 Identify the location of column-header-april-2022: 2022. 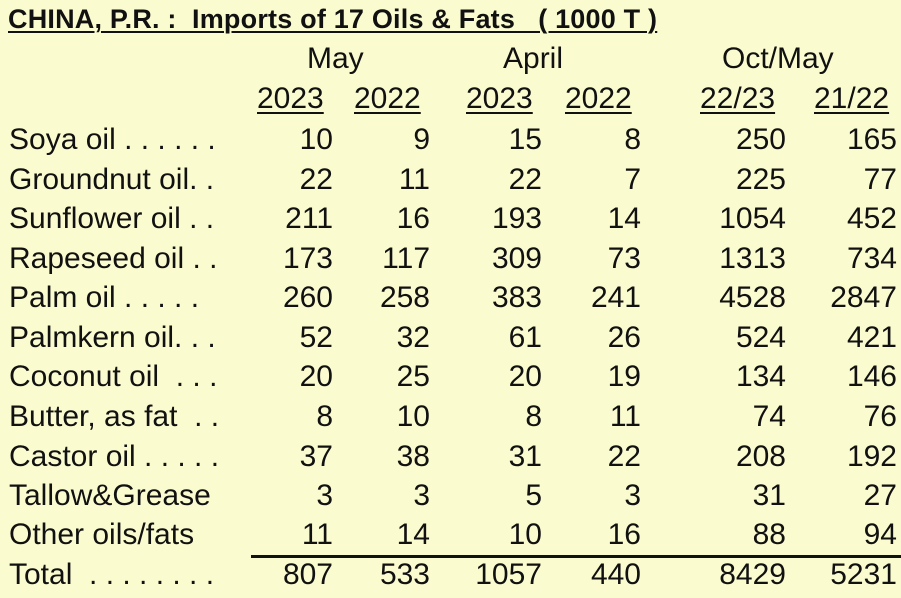
(598, 98).